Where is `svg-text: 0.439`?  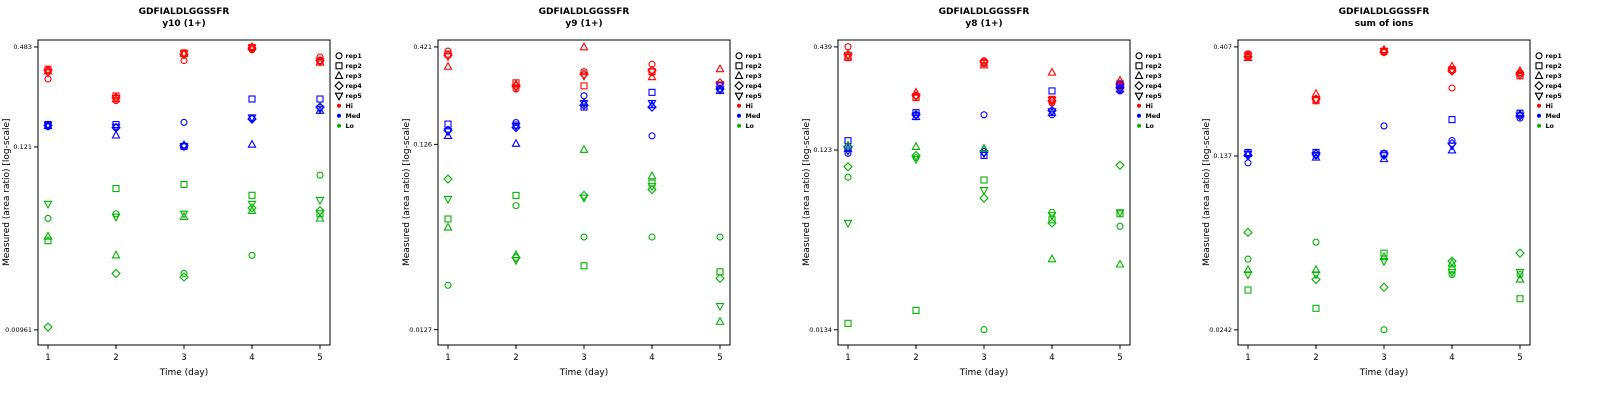 svg-text: 0.439 is located at coordinates (822, 47).